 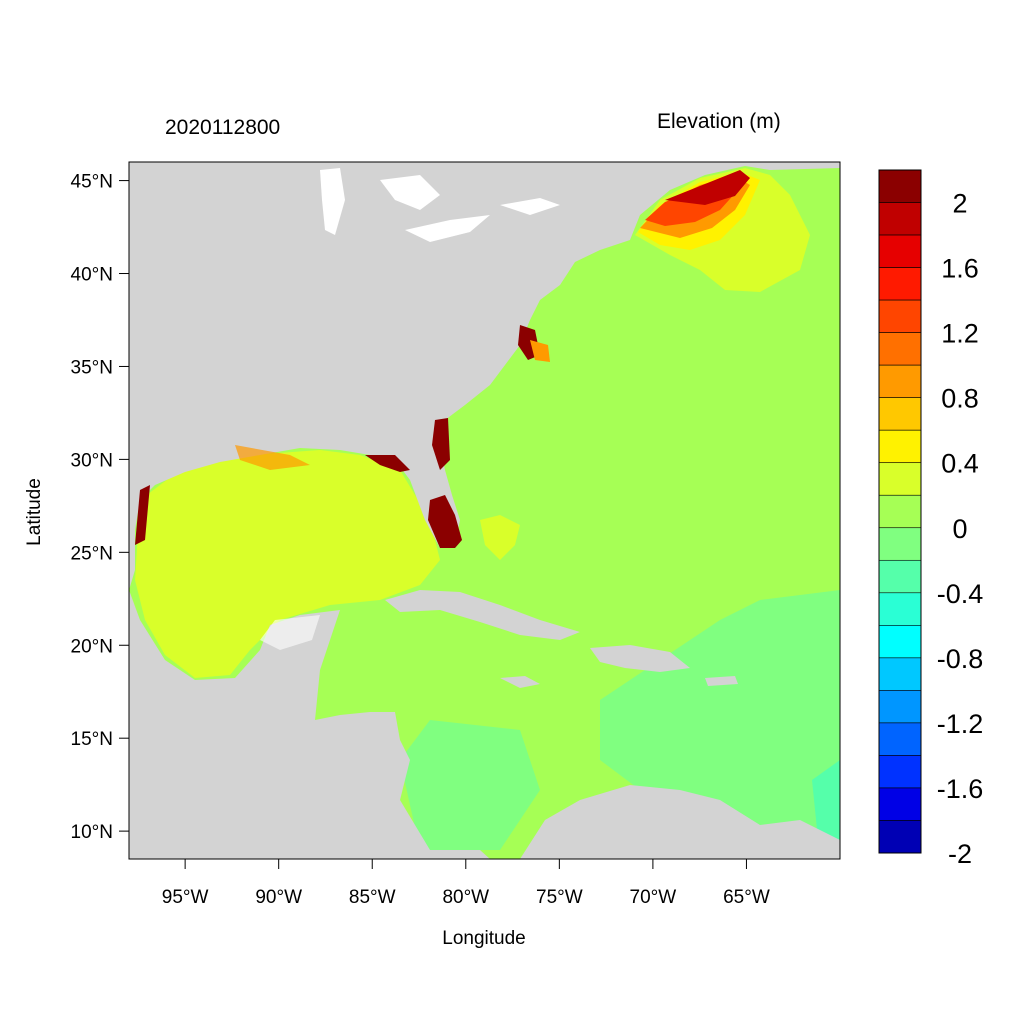 I want to click on lake-huron, so click(x=410, y=192).